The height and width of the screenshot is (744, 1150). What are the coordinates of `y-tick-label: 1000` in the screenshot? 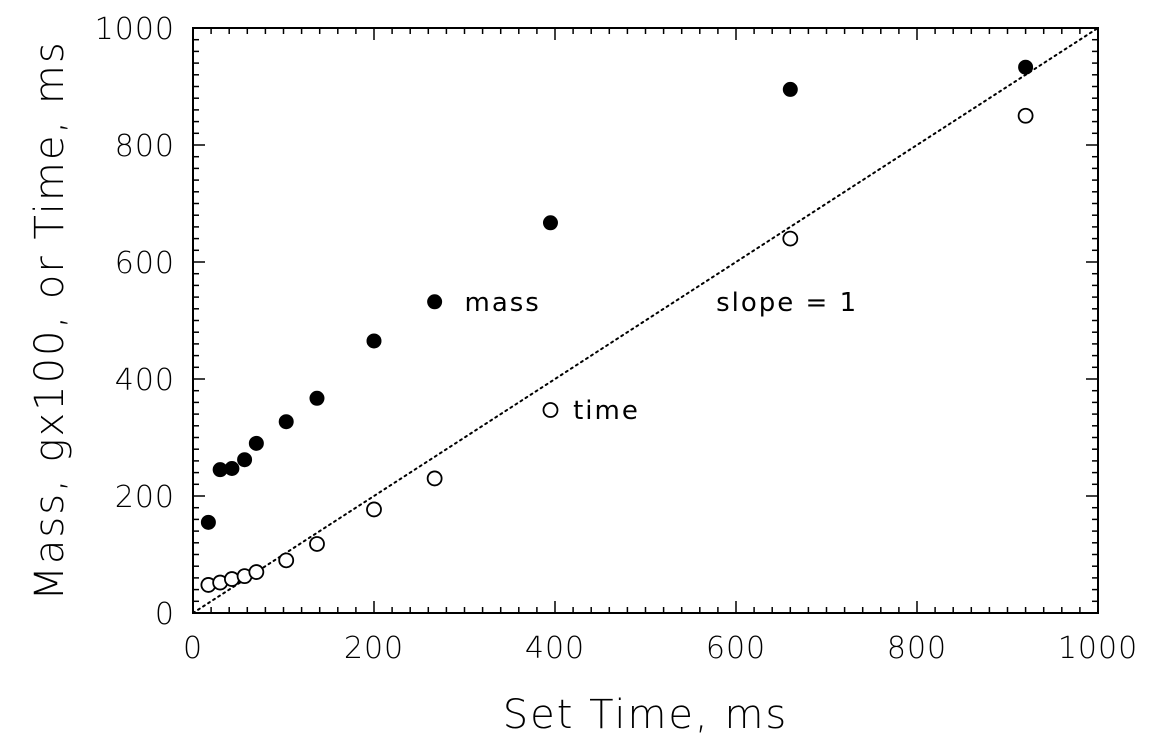 It's located at (135, 29).